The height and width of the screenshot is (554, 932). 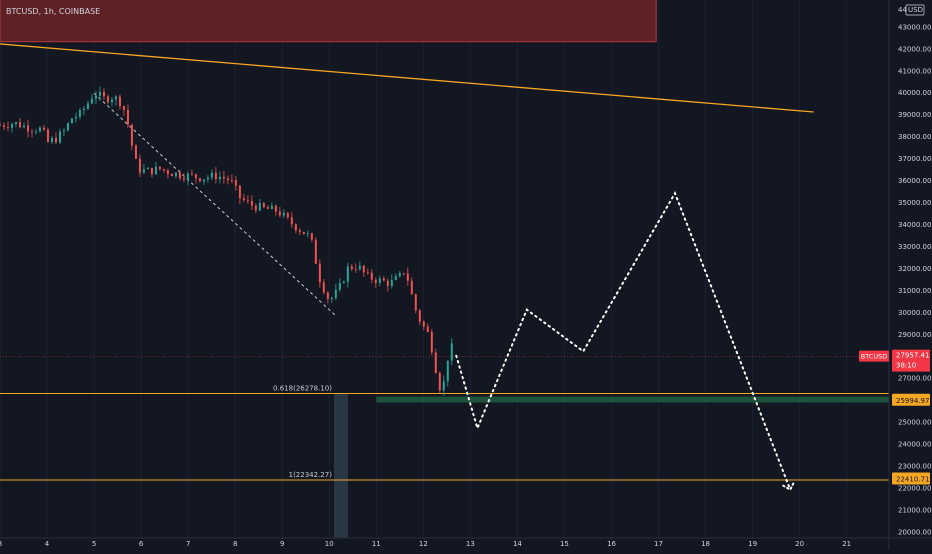 What do you see at coordinates (215, 204) in the screenshot?
I see `diagonal-guide-line` at bounding box center [215, 204].